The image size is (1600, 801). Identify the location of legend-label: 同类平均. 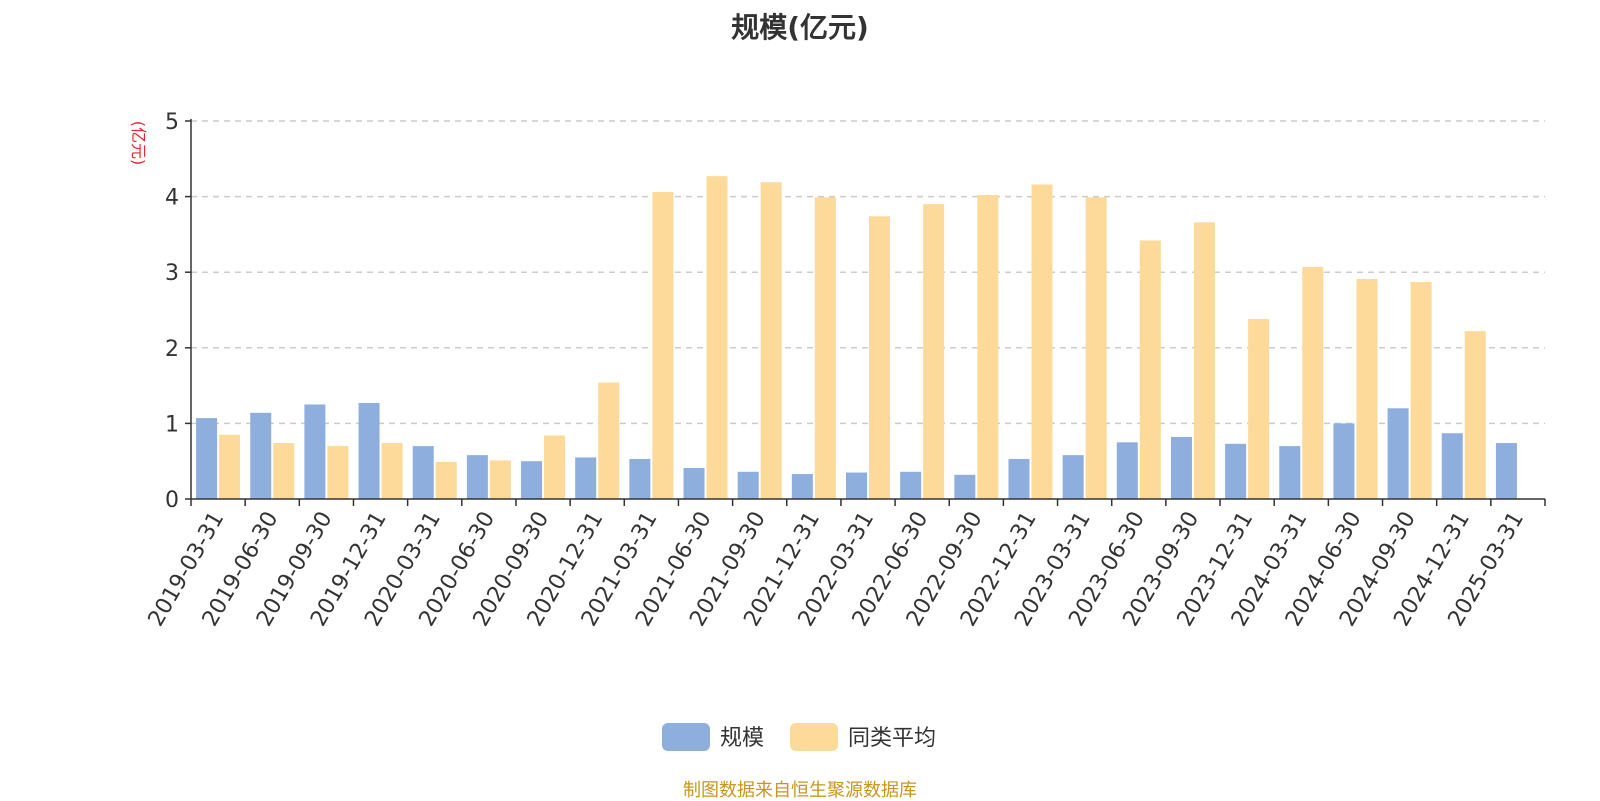
(892, 738).